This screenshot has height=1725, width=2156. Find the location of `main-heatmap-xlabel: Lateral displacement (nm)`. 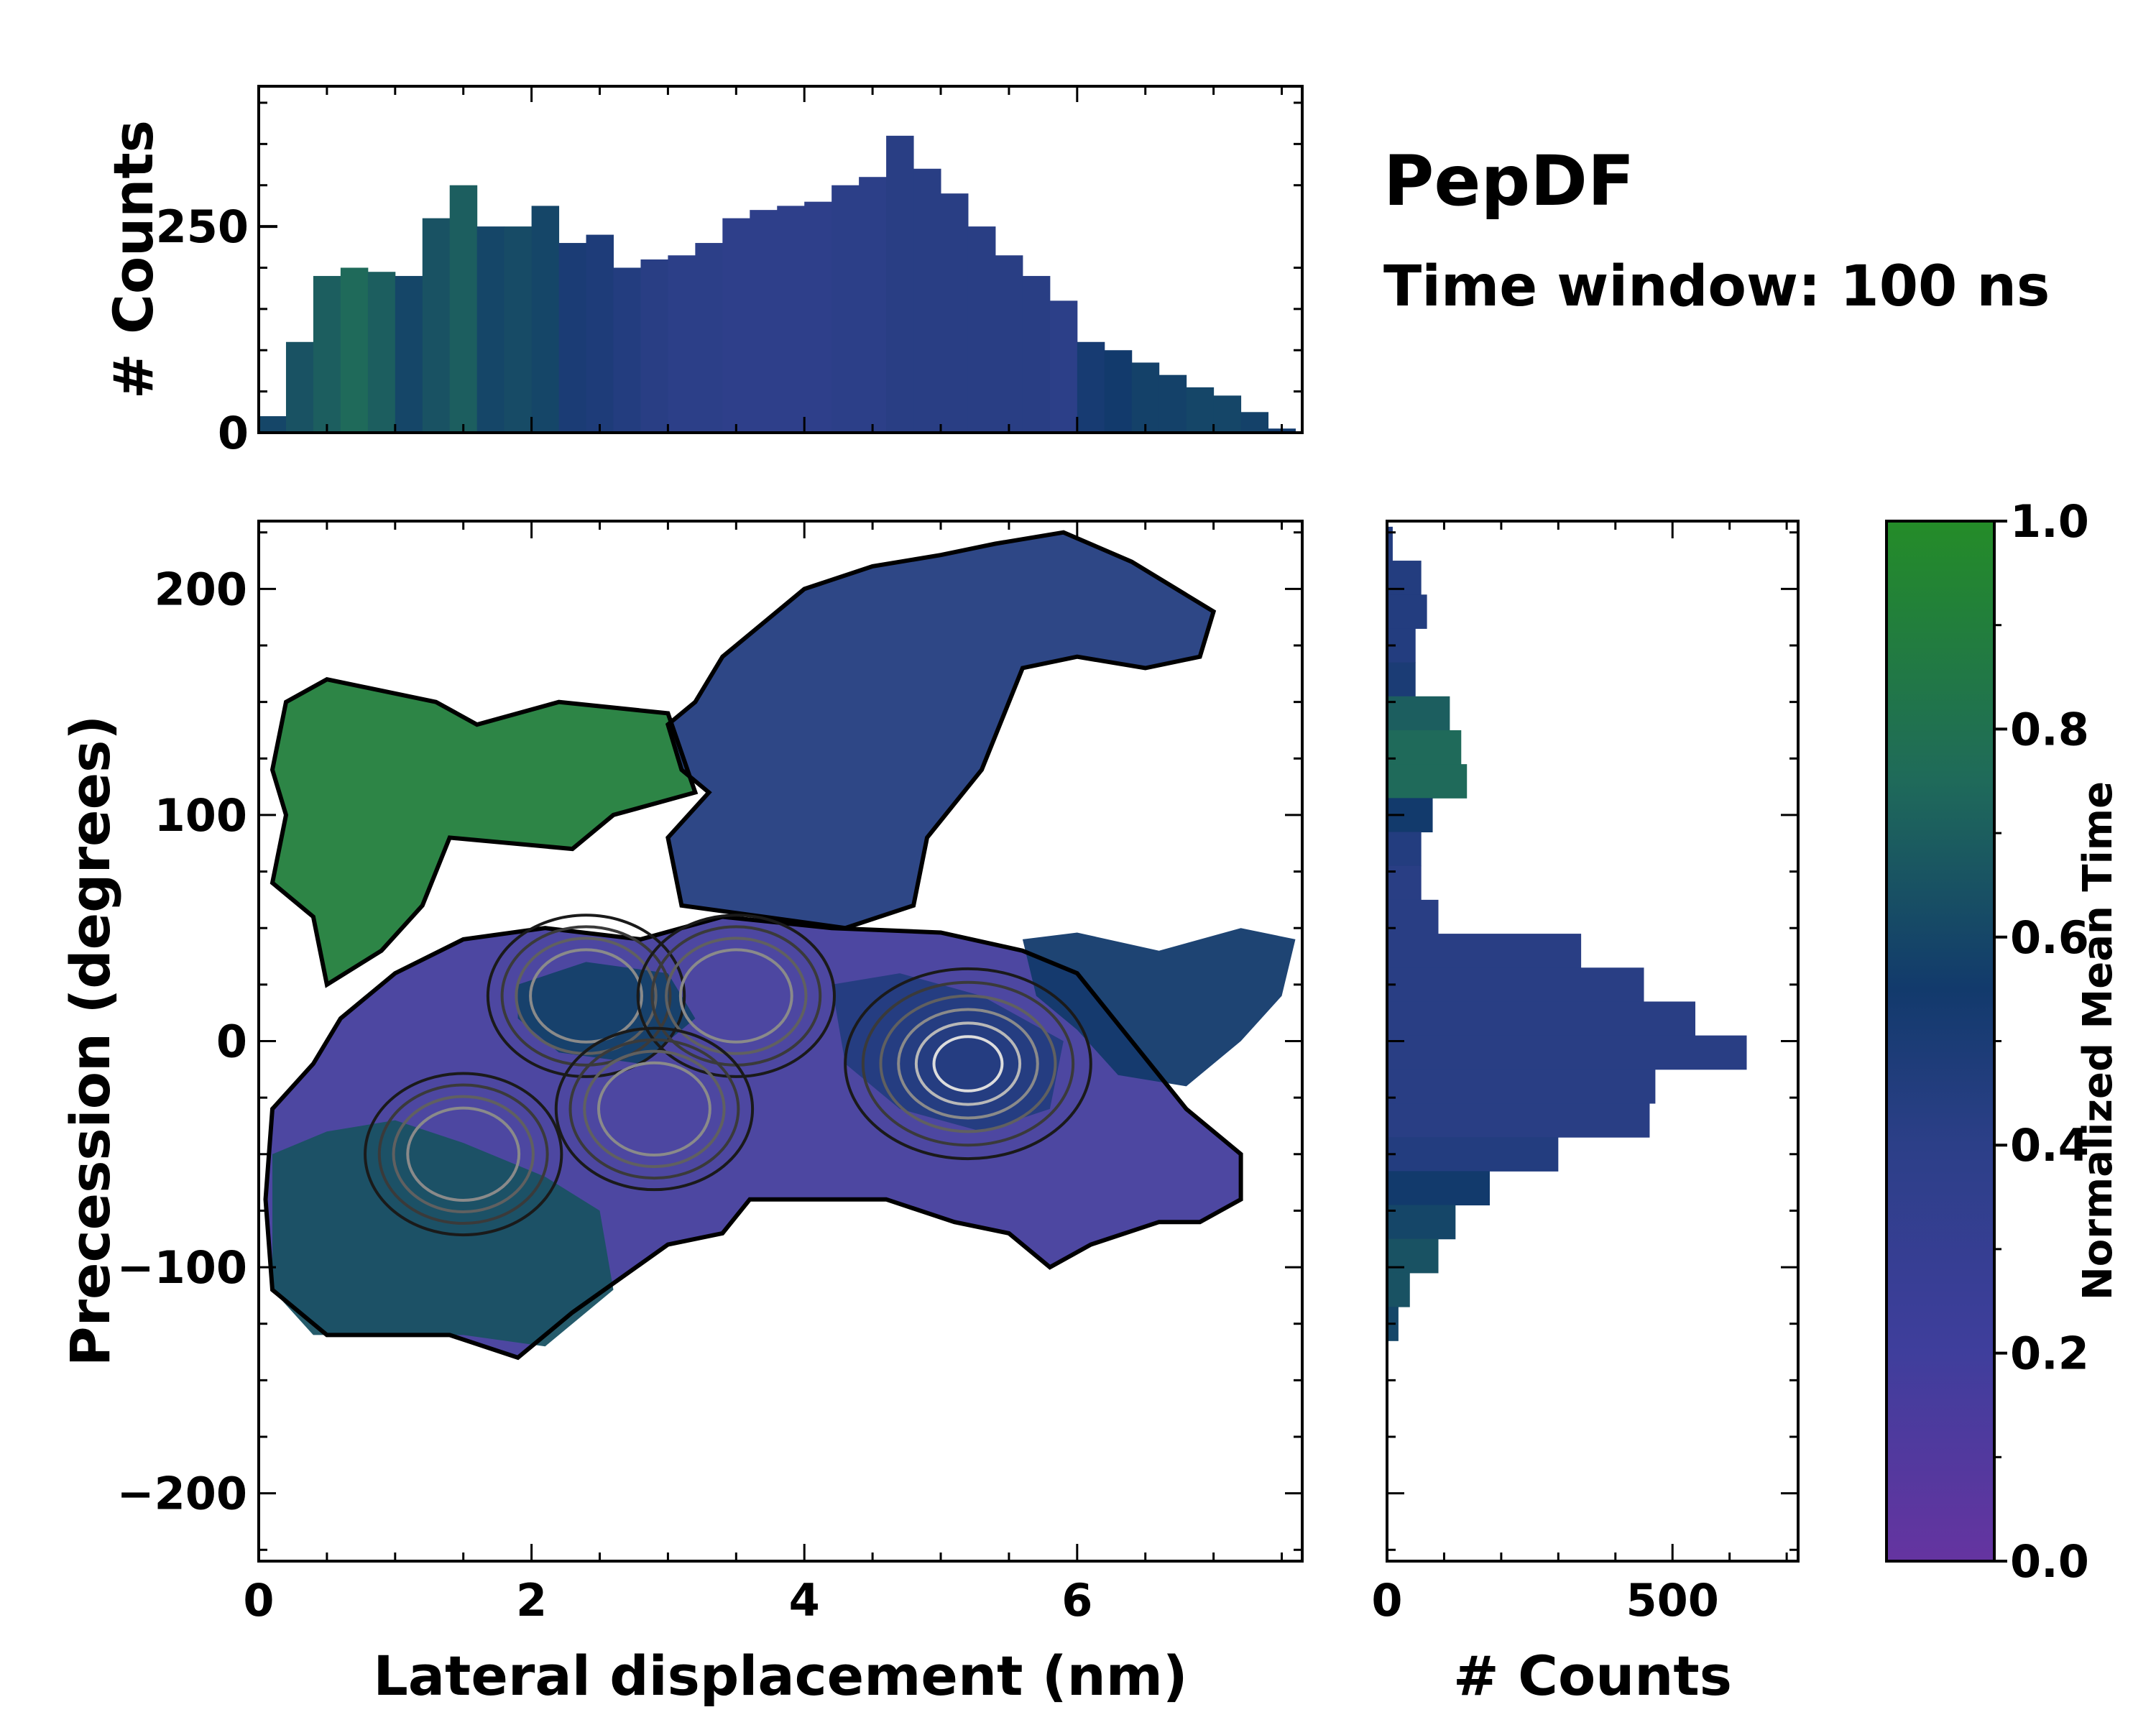

main-heatmap-xlabel: Lateral displacement (nm) is located at coordinates (780, 1676).